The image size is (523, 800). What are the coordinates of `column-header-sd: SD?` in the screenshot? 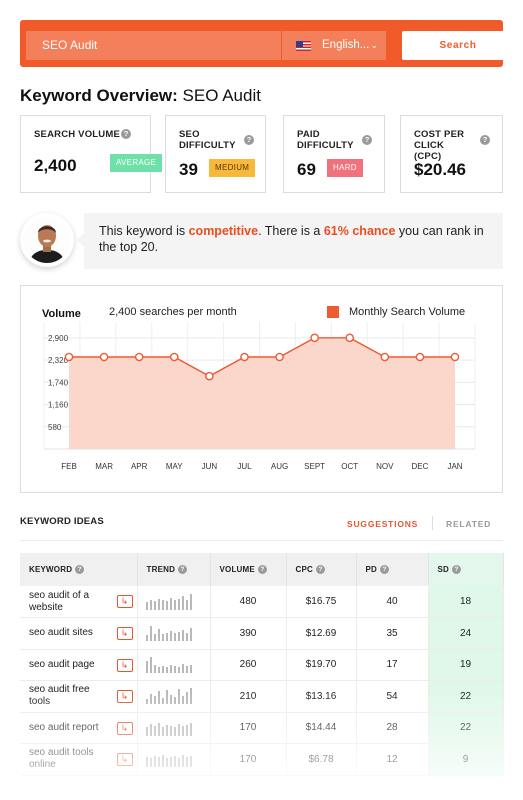 It's located at (466, 569).